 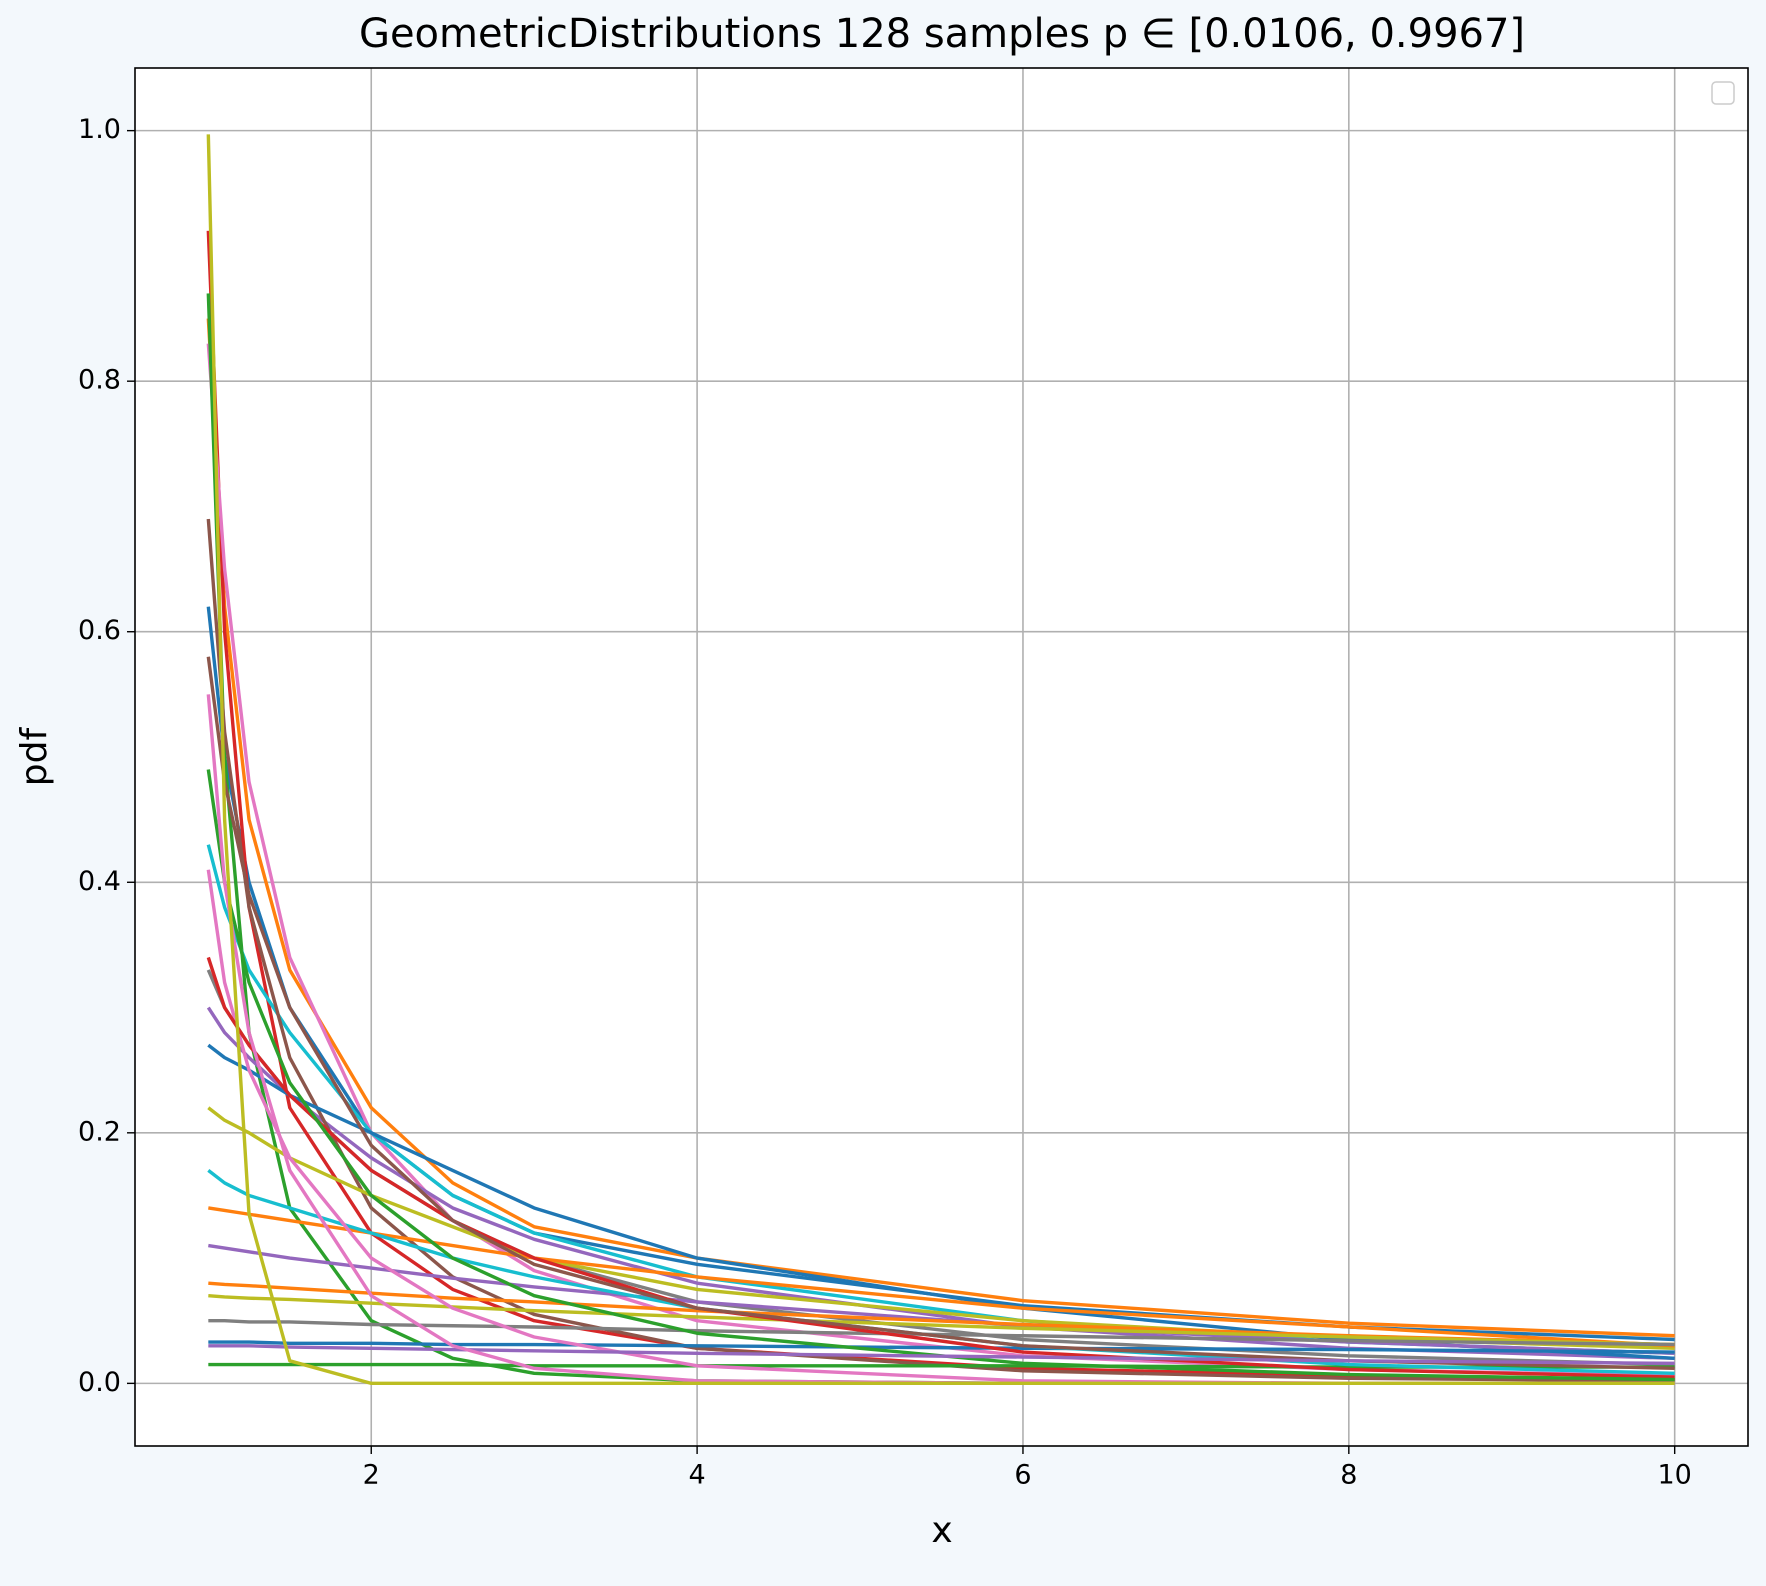 I want to click on legend-box, so click(x=1723, y=93).